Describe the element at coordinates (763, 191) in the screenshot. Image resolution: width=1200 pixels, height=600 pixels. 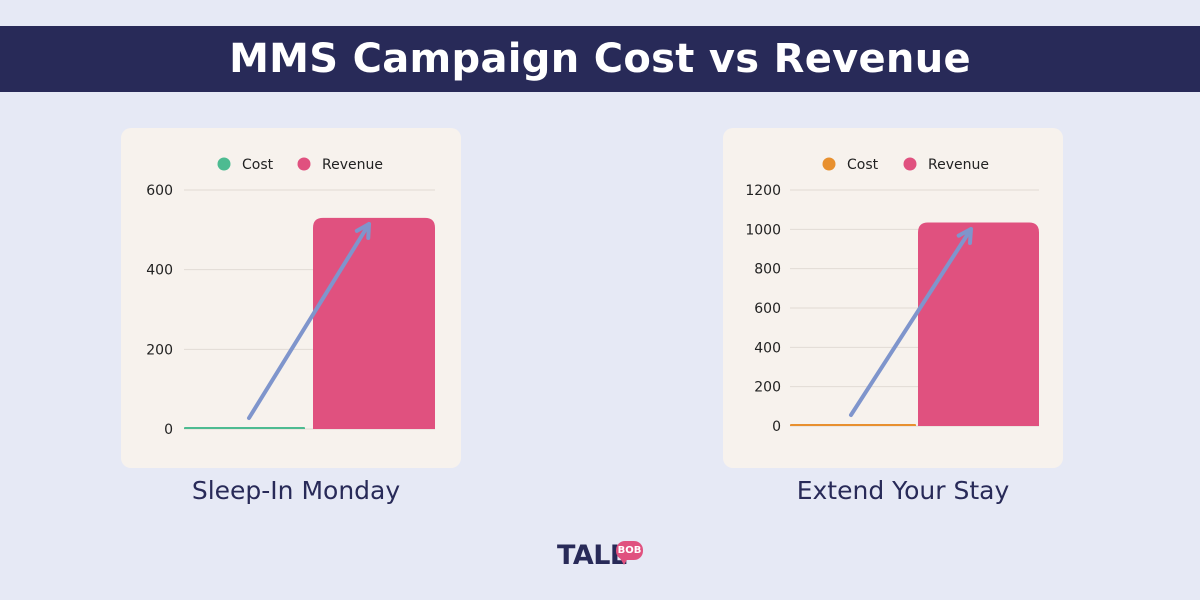
I see `y-tick-label: 1200` at that location.